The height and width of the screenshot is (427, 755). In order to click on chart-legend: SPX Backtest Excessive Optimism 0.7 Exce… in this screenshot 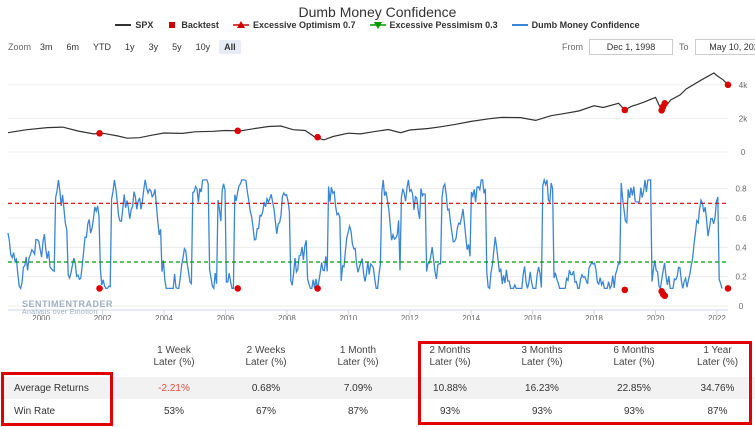, I will do `click(377, 25)`.